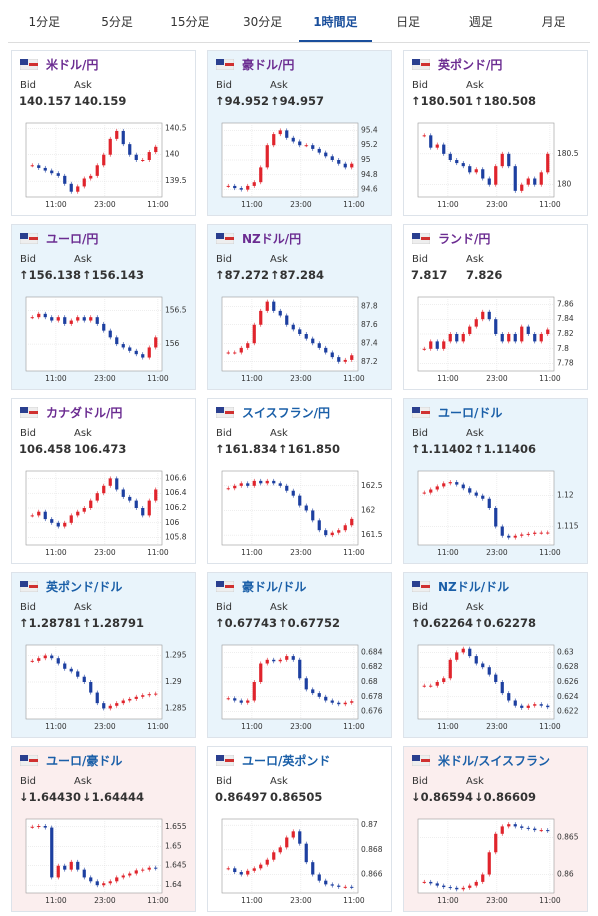 This screenshot has height=916, width=598. Describe the element at coordinates (94, 160) in the screenshot. I see `plot-area` at that location.